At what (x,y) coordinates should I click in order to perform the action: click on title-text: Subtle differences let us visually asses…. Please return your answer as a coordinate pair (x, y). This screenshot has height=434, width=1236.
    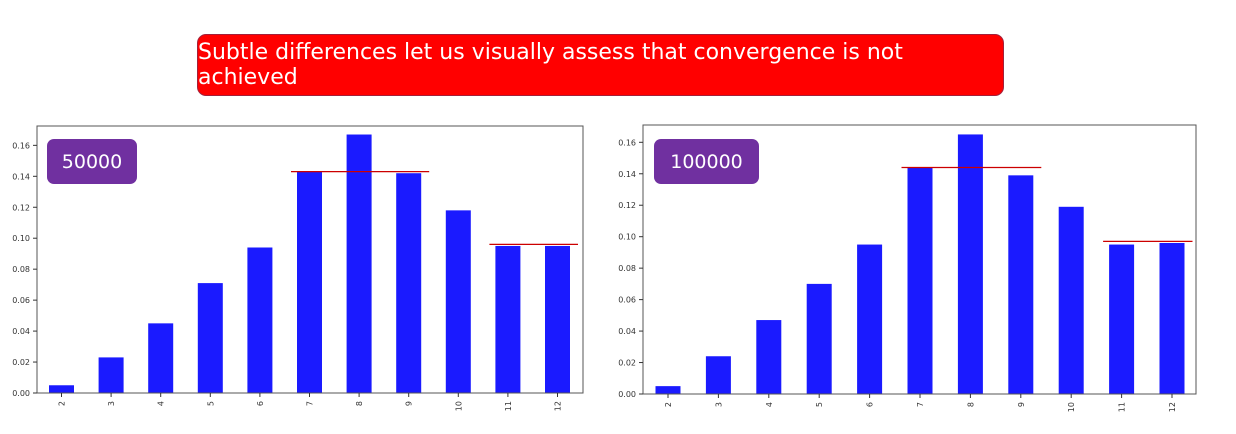
    Looking at the image, I should click on (550, 65).